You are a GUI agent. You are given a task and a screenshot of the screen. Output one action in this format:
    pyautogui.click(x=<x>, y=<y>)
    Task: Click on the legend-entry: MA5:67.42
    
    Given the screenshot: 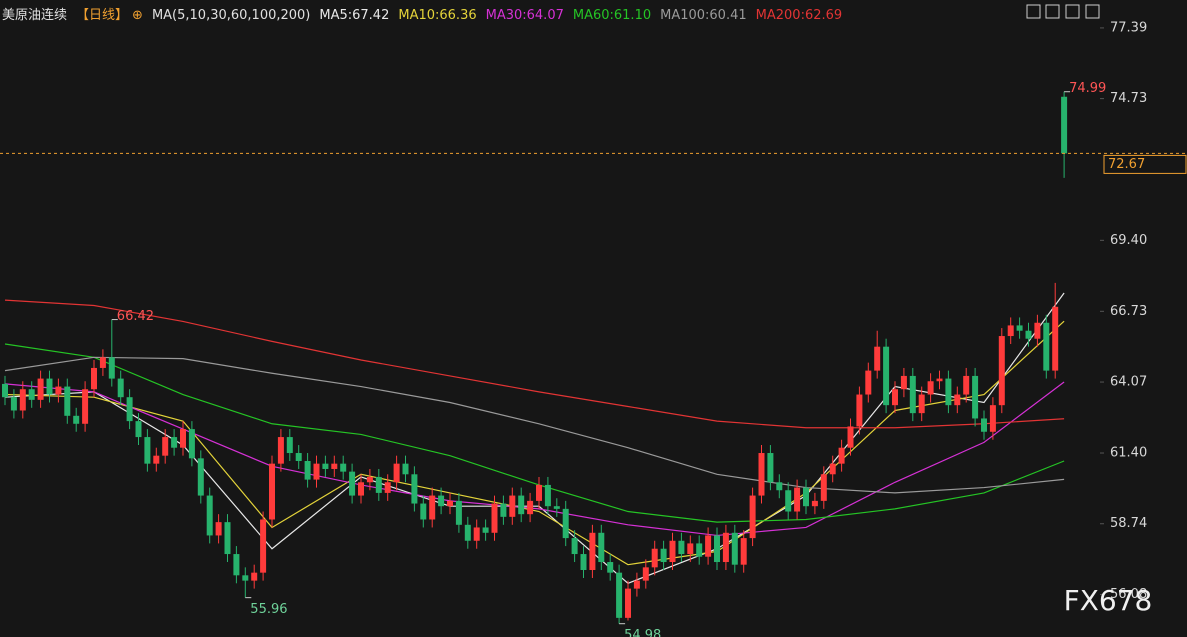 What is the action you would take?
    pyautogui.click(x=354, y=15)
    